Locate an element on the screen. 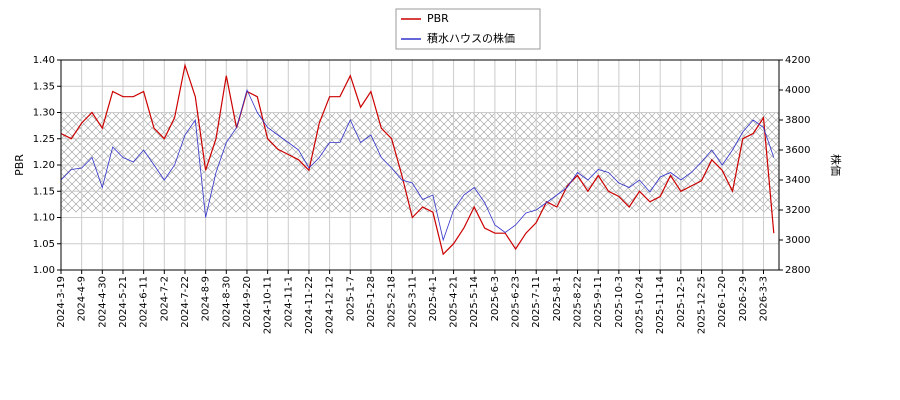  x-tick-label: 2025-5-14 is located at coordinates (474, 302).